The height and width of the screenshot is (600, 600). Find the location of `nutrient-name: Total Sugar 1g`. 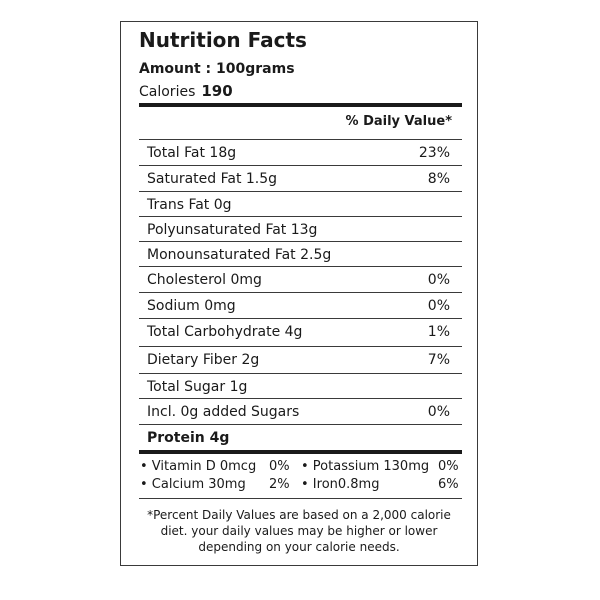

nutrient-name: Total Sugar 1g is located at coordinates (197, 387).